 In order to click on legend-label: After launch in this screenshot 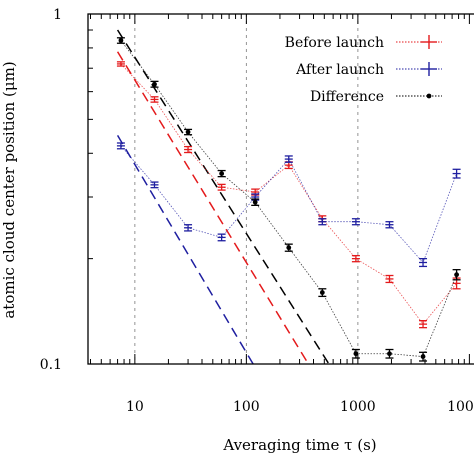, I will do `click(339, 70)`.